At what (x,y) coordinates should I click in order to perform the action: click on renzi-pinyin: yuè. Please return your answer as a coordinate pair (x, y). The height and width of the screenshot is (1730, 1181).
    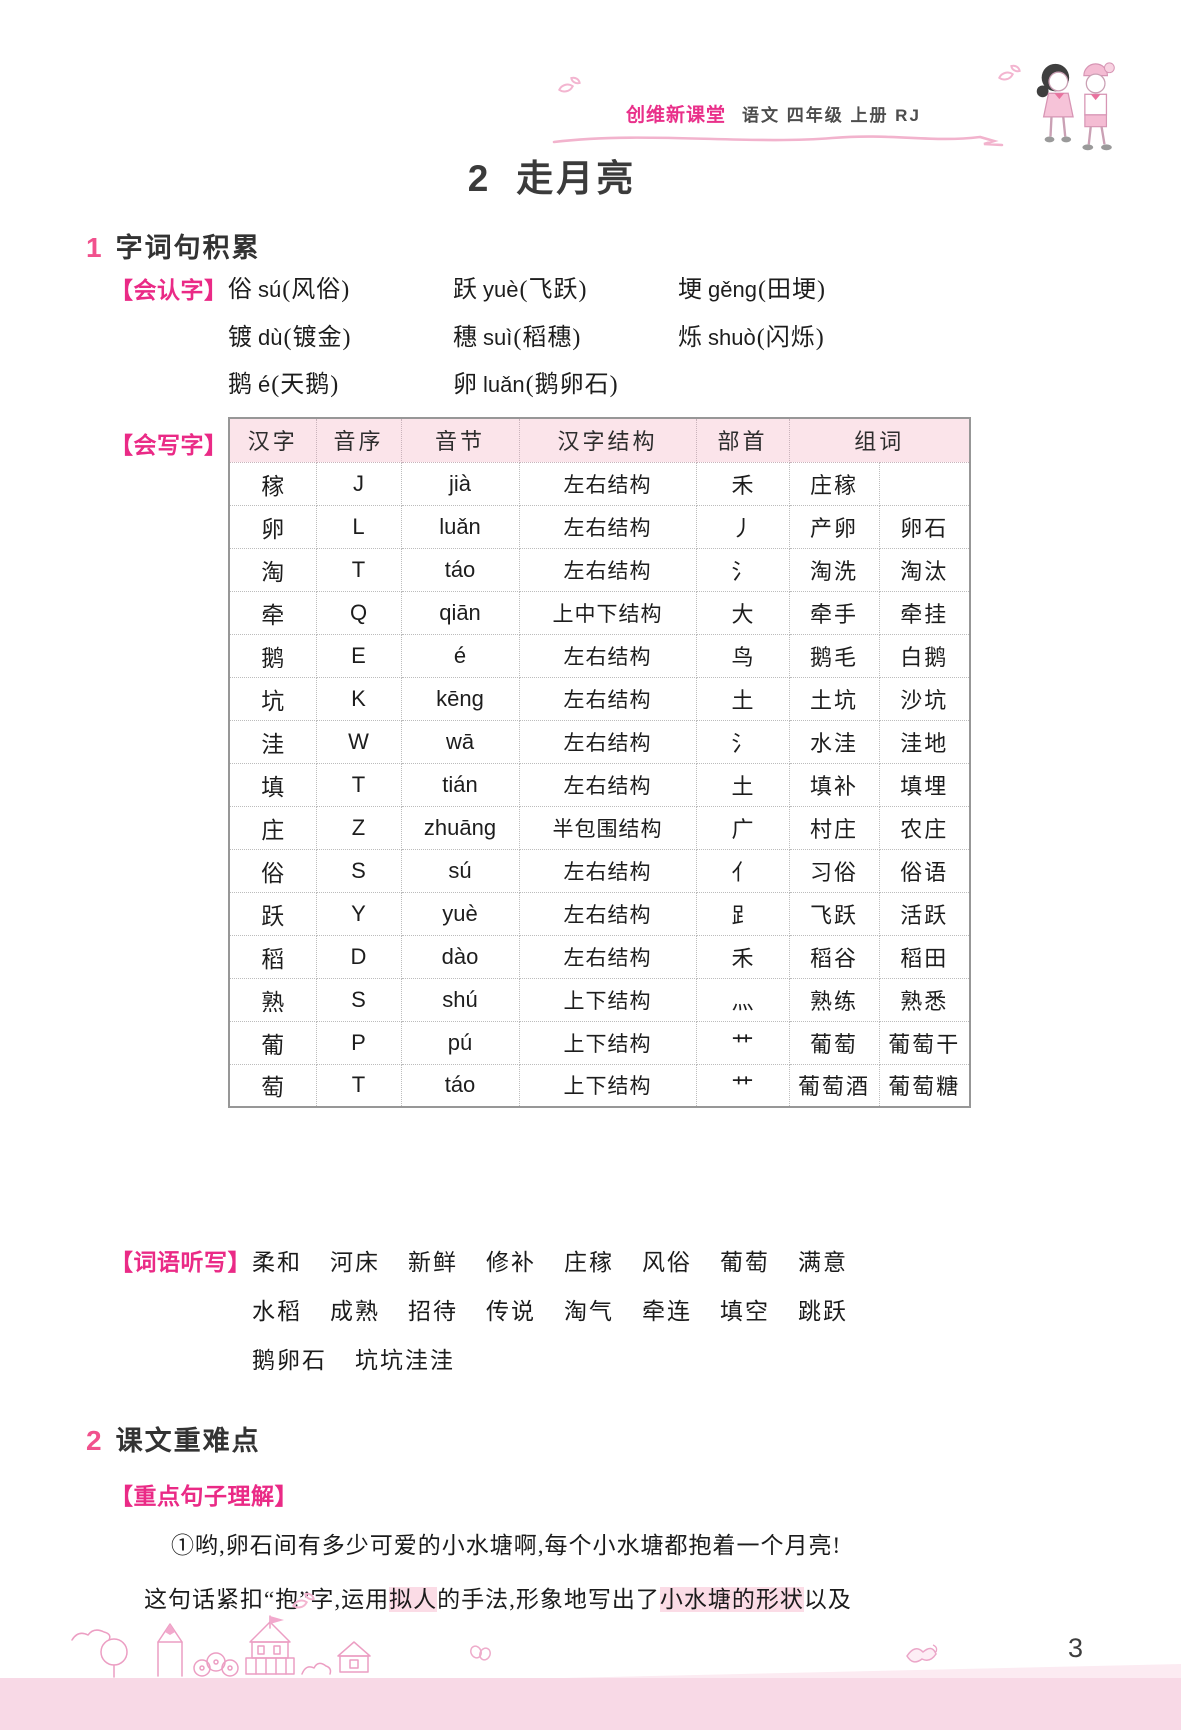
    Looking at the image, I should click on (501, 289).